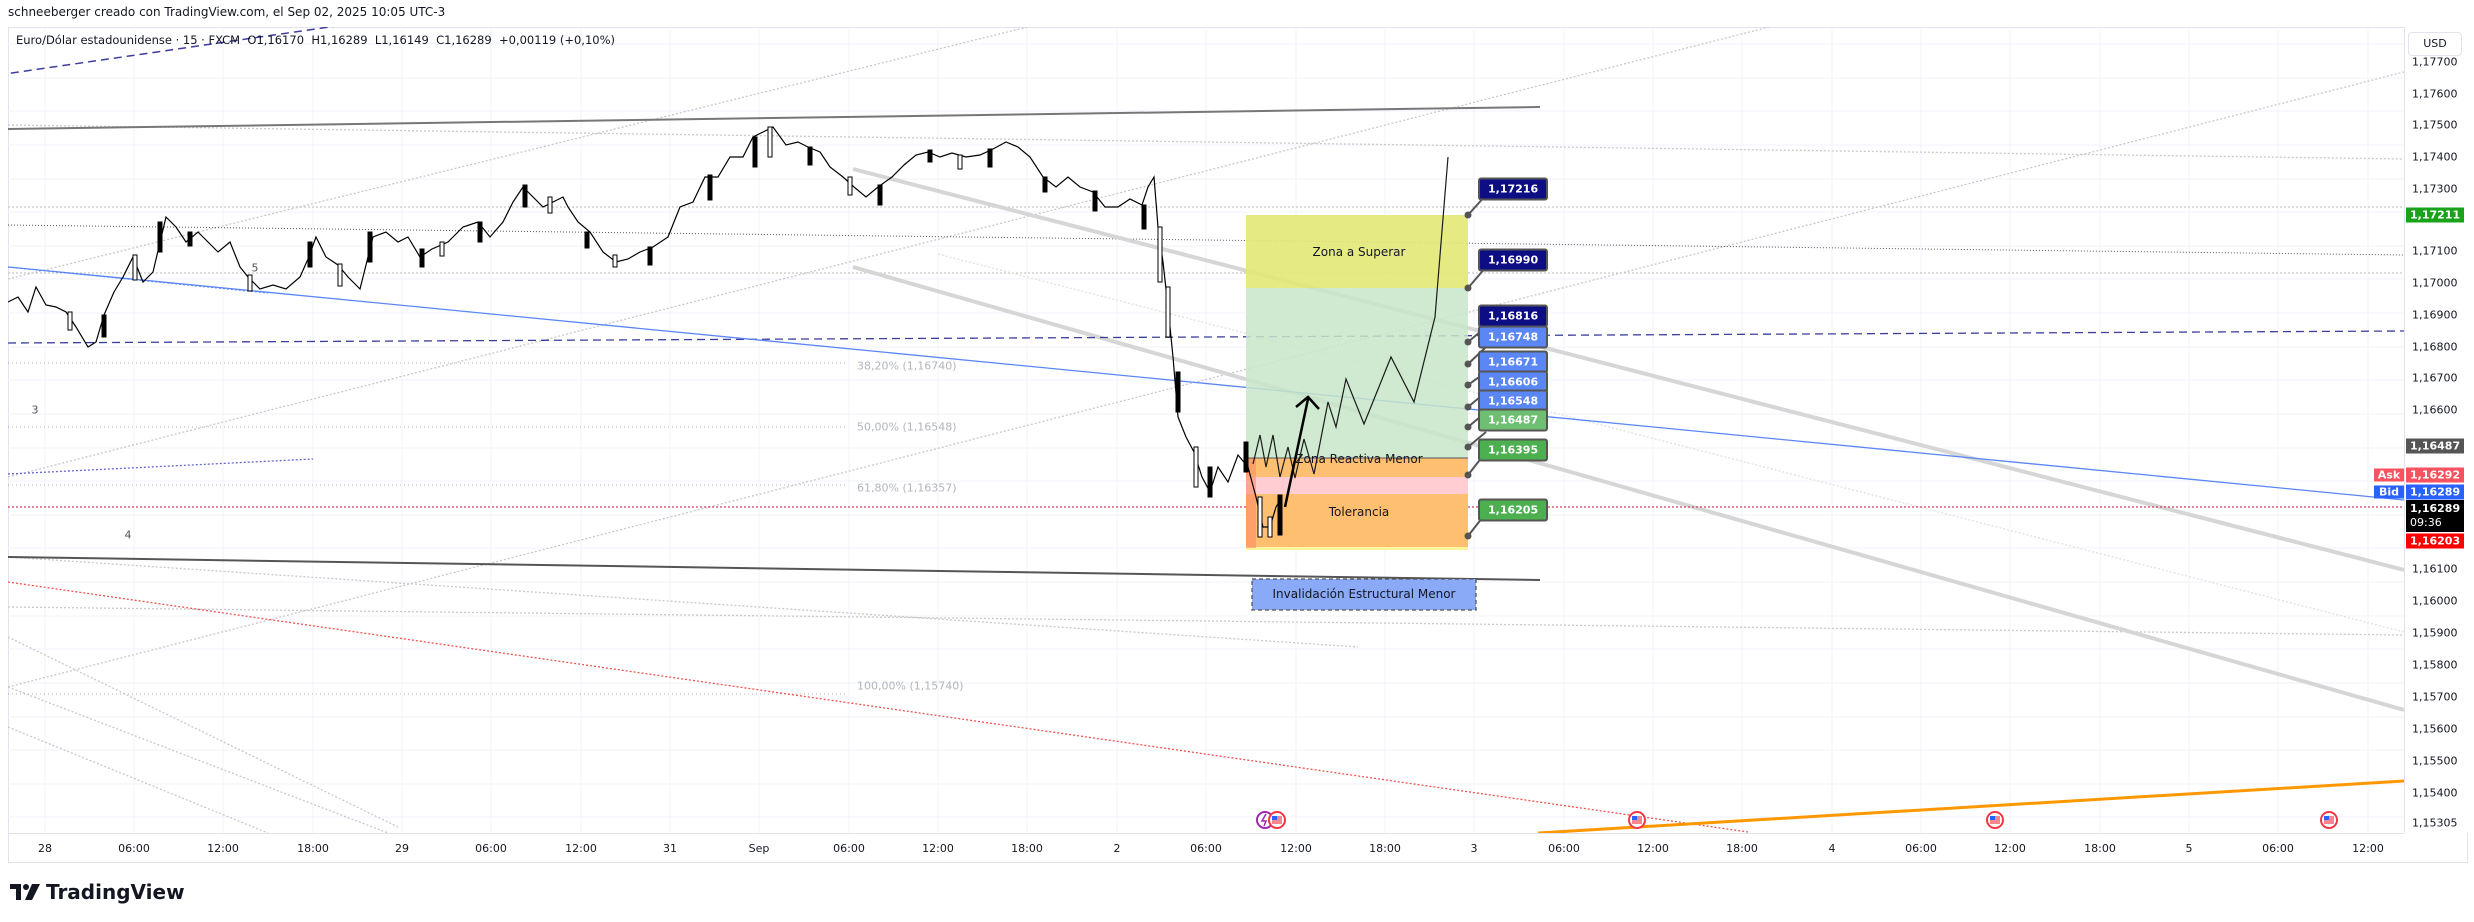  Describe the element at coordinates (1513, 420) in the screenshot. I see `callout-price: 1,16487` at that location.